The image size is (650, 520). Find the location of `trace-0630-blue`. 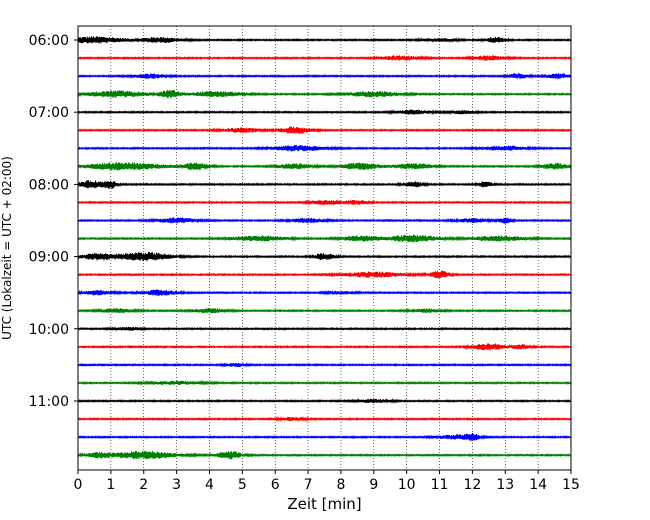

trace-0630-blue is located at coordinates (324, 76).